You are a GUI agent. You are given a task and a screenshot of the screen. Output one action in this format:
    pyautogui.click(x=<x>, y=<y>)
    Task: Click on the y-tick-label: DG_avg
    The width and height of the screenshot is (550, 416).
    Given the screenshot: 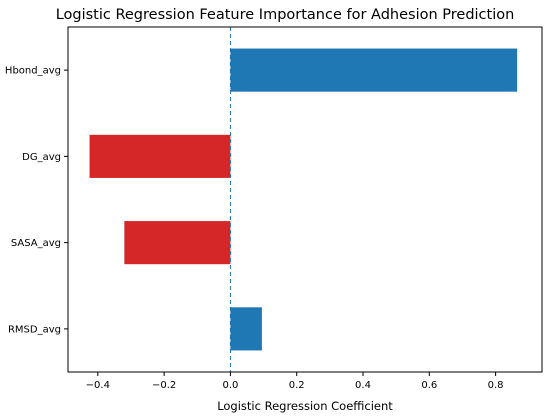 What is the action you would take?
    pyautogui.click(x=41, y=157)
    